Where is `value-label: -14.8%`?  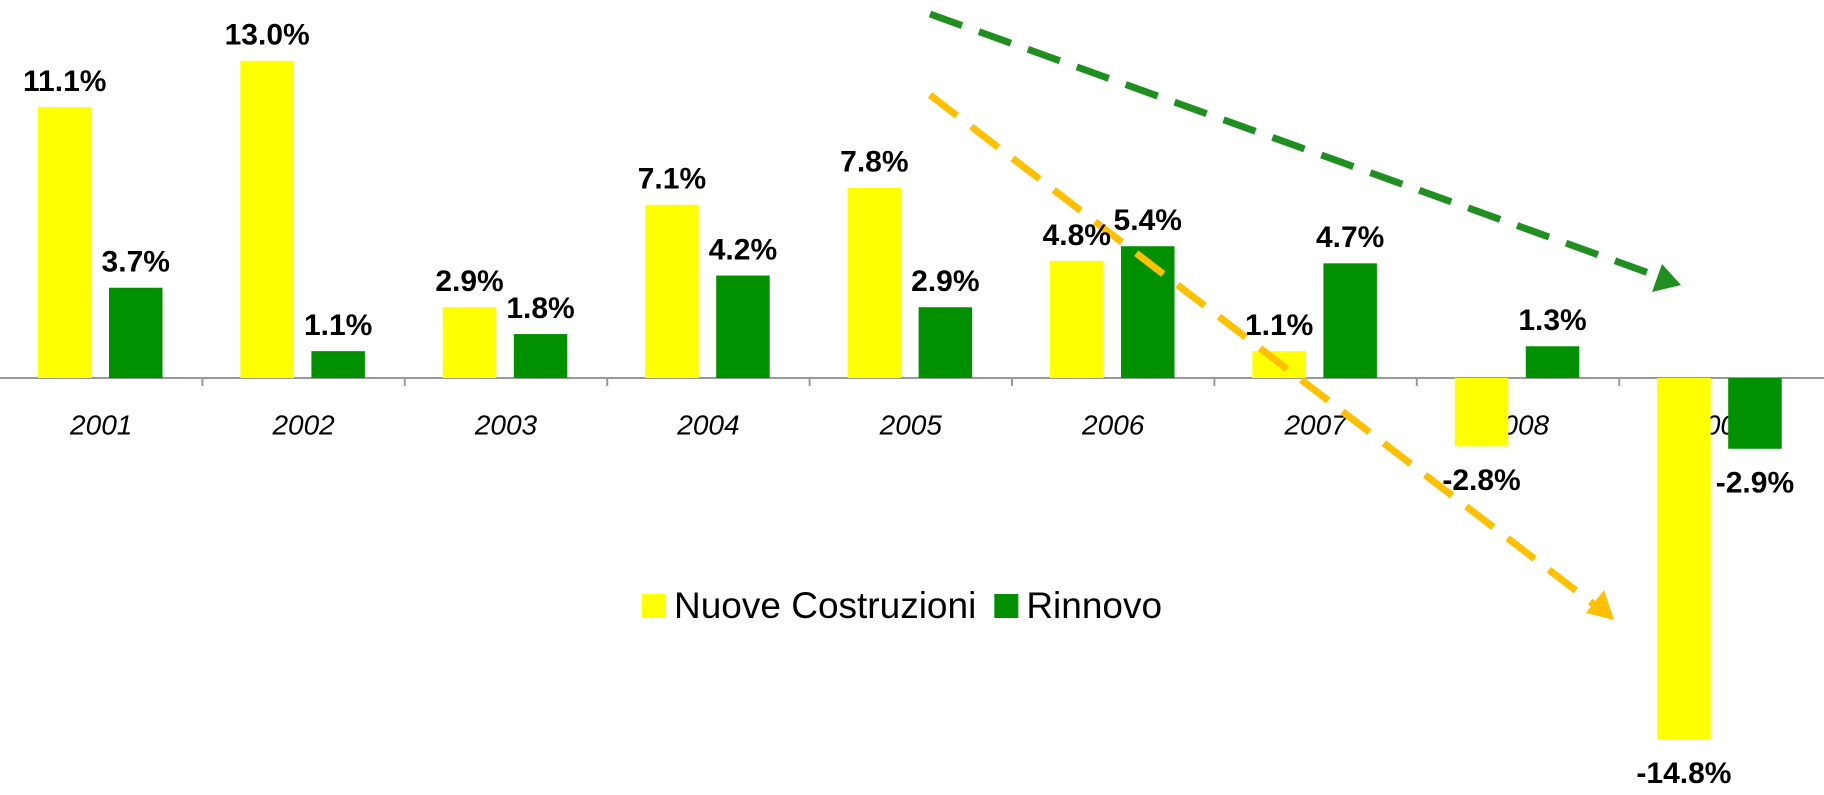 value-label: -14.8% is located at coordinates (1683, 773).